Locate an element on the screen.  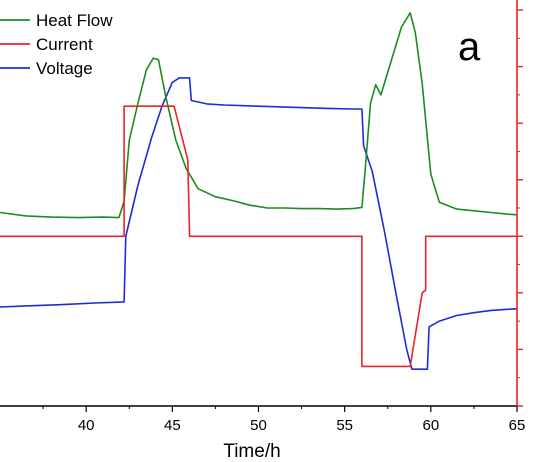
x-tick-label: 65 is located at coordinates (517, 425).